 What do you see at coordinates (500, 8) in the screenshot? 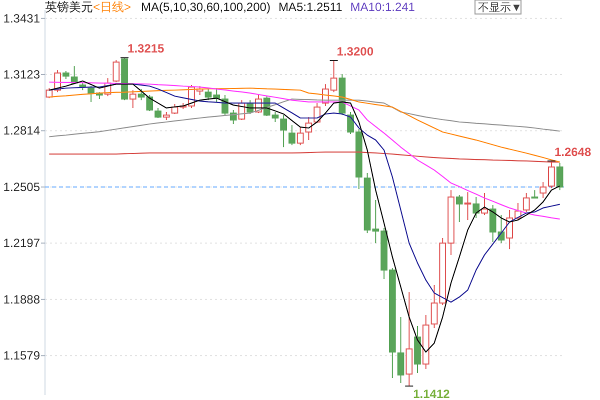
I see `annotation: 不显示▼` at bounding box center [500, 8].